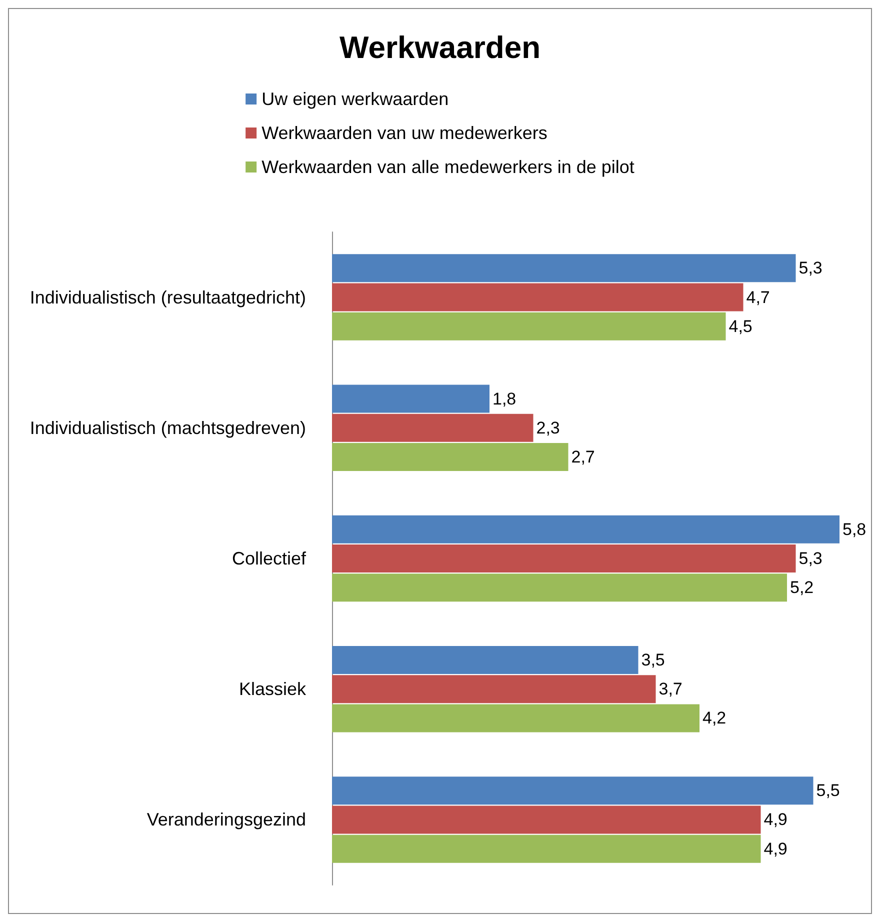  Describe the element at coordinates (548, 428) in the screenshot. I see `data-label: 2,3` at that location.